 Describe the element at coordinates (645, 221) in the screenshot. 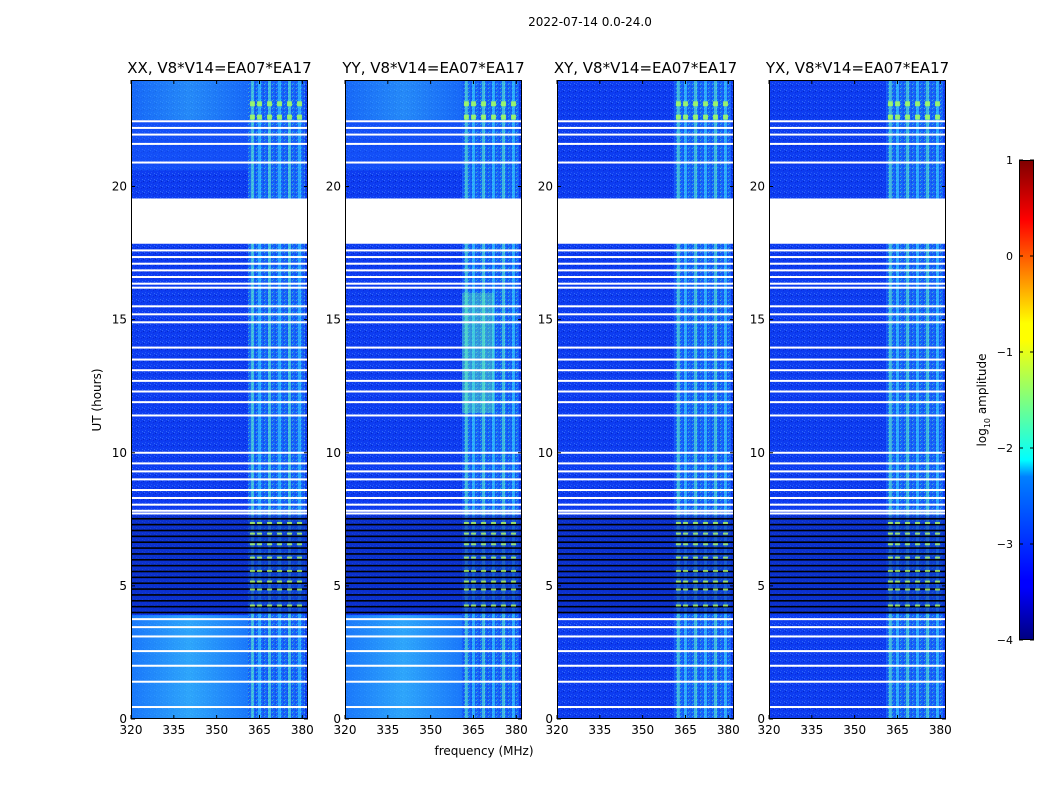

I see `flagged-gap` at that location.